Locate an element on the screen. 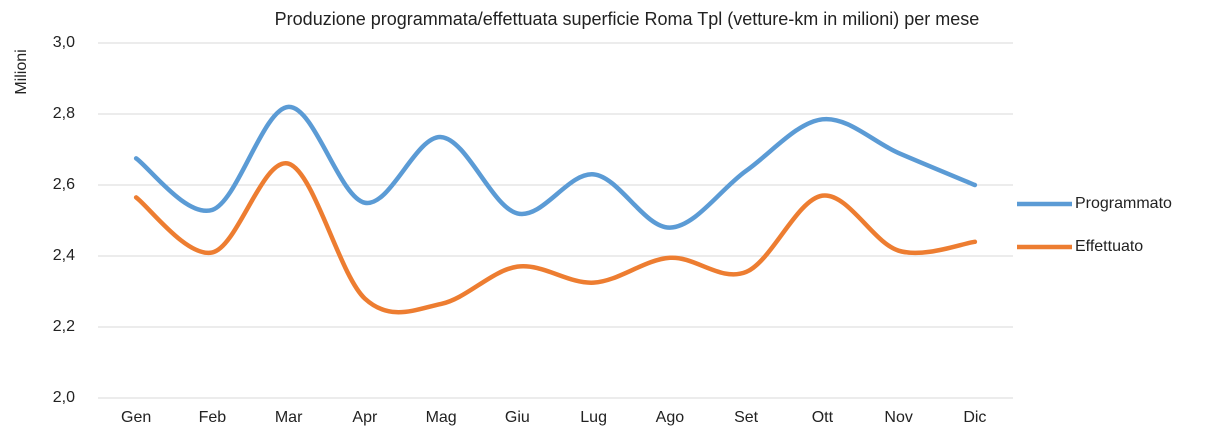 The width and height of the screenshot is (1217, 440). legend-label: Programmato is located at coordinates (1123, 203).